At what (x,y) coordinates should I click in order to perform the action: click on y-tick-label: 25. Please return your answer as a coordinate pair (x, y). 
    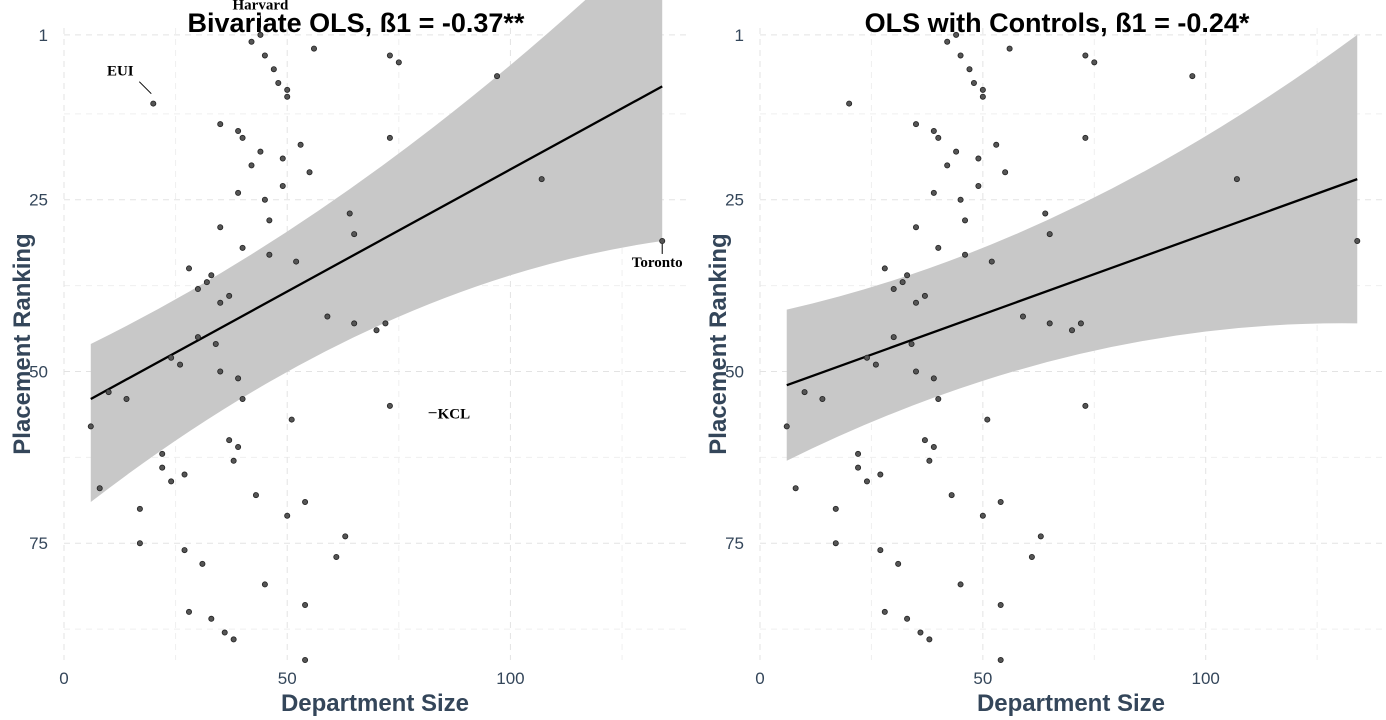
    Looking at the image, I should click on (734, 200).